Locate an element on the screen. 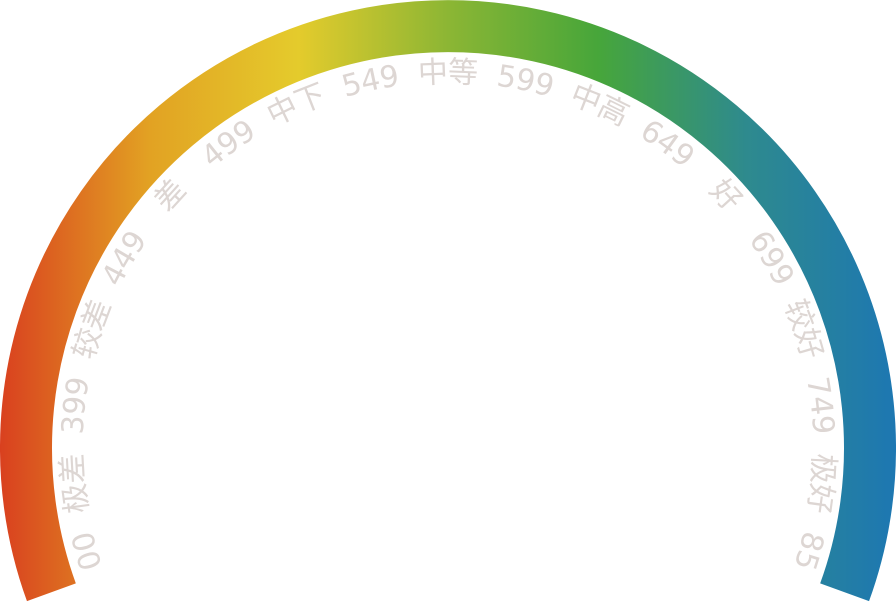 The image size is (896, 614). tick-label: 749 is located at coordinates (819, 404).